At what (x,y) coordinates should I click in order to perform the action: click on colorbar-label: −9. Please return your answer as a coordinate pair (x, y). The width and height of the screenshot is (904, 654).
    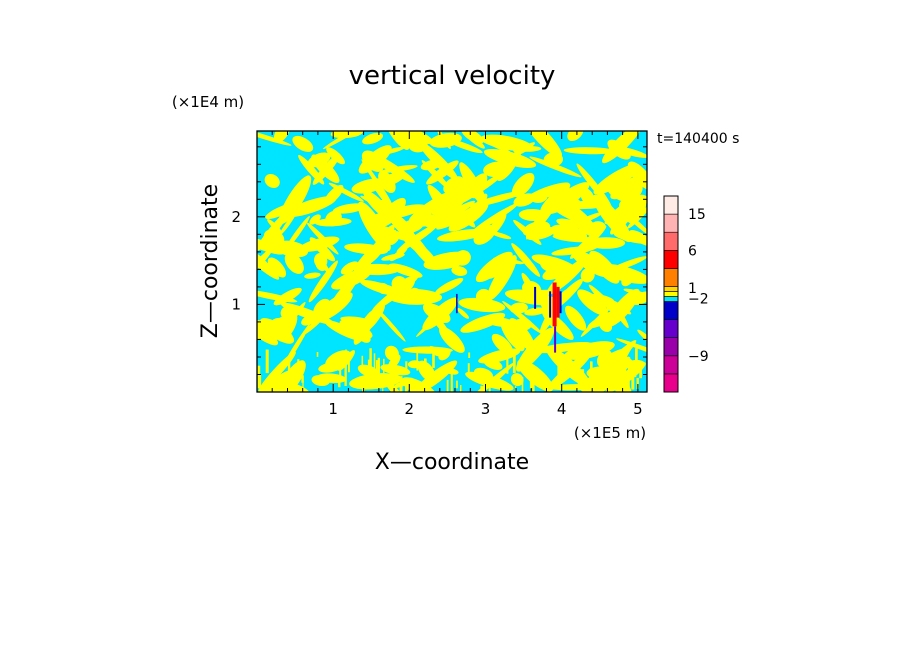
    Looking at the image, I should click on (698, 357).